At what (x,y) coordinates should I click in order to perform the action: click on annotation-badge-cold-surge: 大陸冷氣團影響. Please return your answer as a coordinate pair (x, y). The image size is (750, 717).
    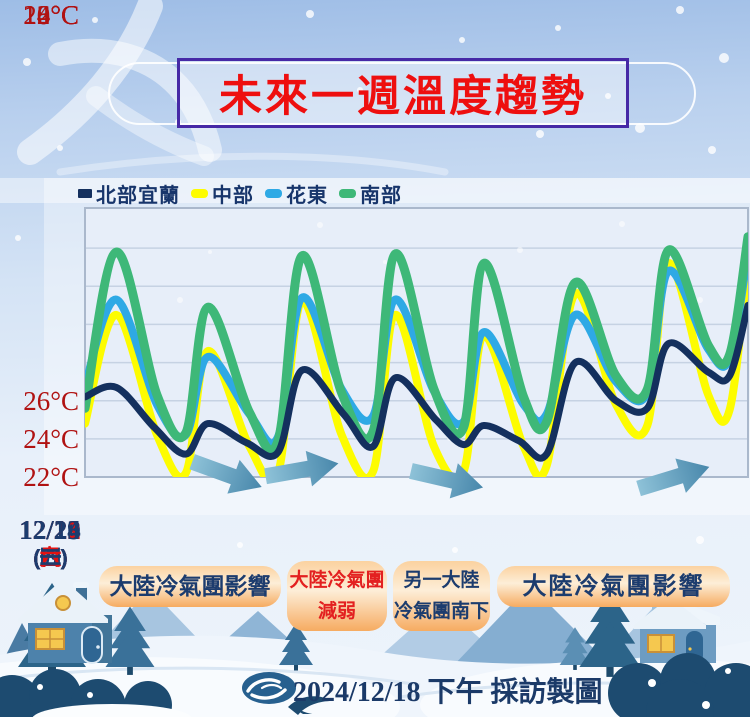
    Looking at the image, I should click on (190, 586).